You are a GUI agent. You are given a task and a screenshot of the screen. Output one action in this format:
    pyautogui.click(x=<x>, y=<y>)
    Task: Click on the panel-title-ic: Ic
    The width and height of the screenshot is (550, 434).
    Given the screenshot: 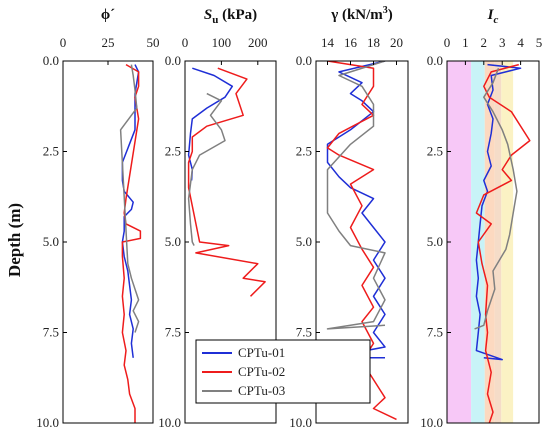 What is the action you would take?
    pyautogui.click(x=493, y=16)
    